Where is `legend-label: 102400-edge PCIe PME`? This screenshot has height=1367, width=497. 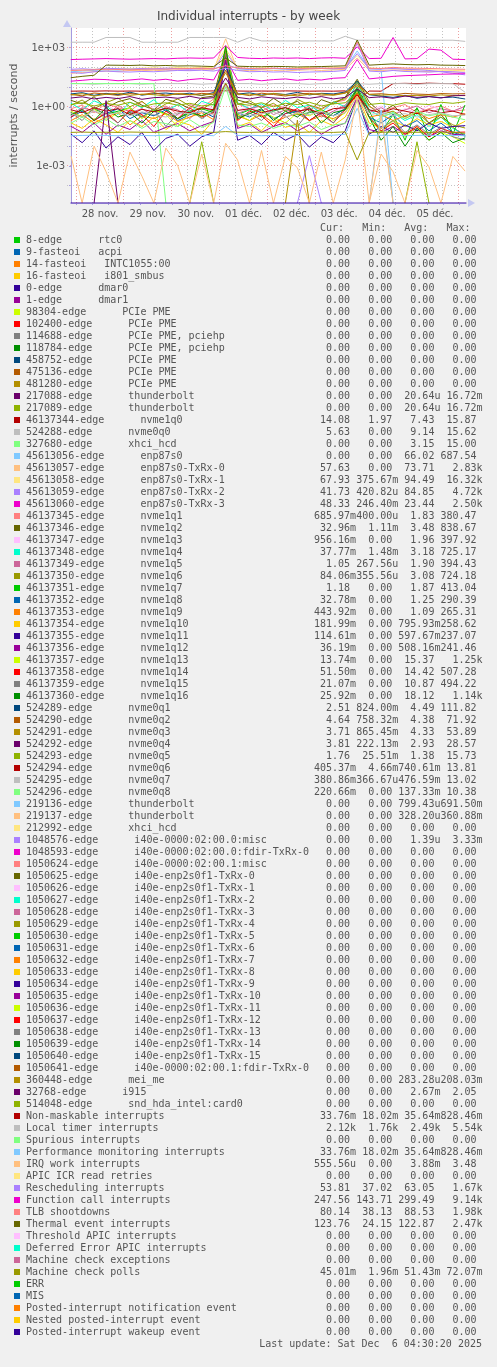 legend-label: 102400-edge PCIe PME is located at coordinates (101, 323).